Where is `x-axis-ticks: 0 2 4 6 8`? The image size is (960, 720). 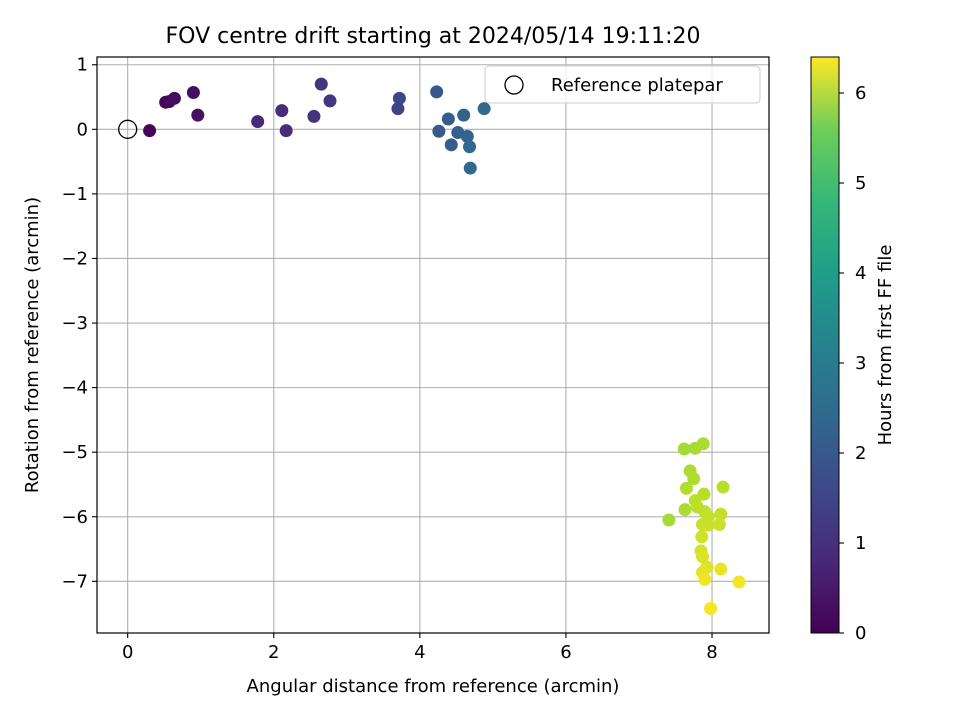 x-axis-ticks: 0 2 4 6 8 is located at coordinates (420, 648).